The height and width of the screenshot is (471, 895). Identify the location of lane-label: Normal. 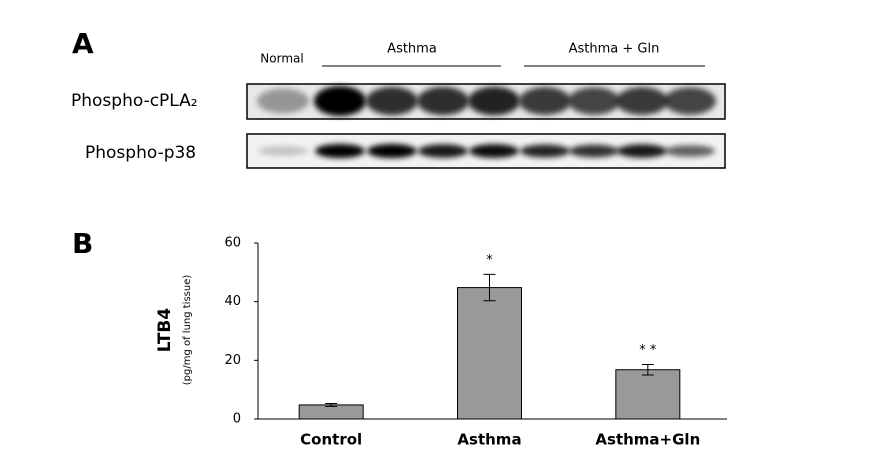
(281, 59).